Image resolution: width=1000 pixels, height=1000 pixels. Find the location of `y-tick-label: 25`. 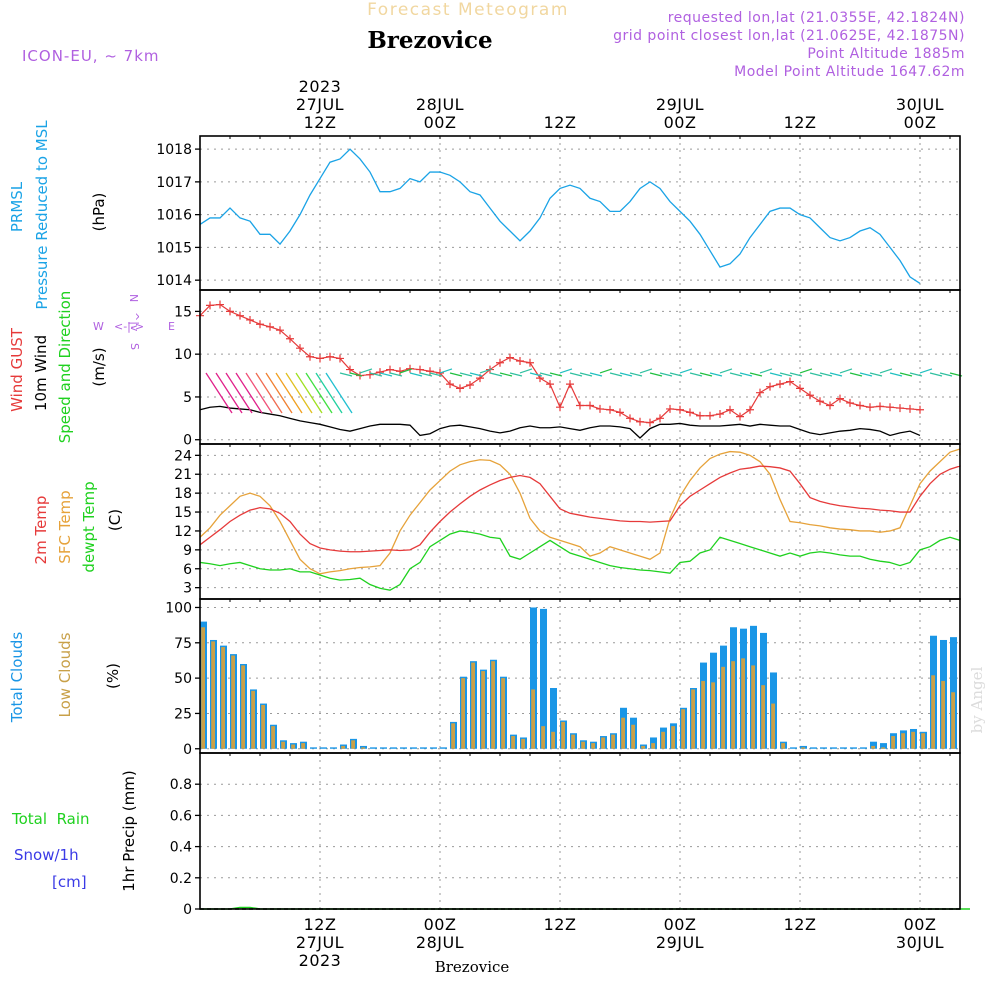

y-tick-label: 25 is located at coordinates (183, 714).